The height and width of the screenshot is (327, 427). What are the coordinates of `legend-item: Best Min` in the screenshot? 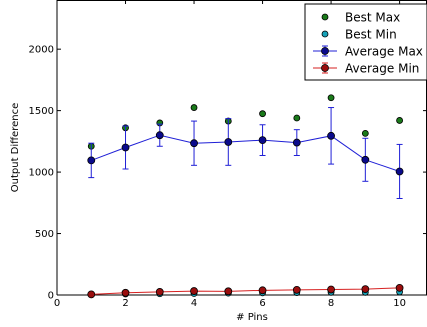 It's located at (359, 35).